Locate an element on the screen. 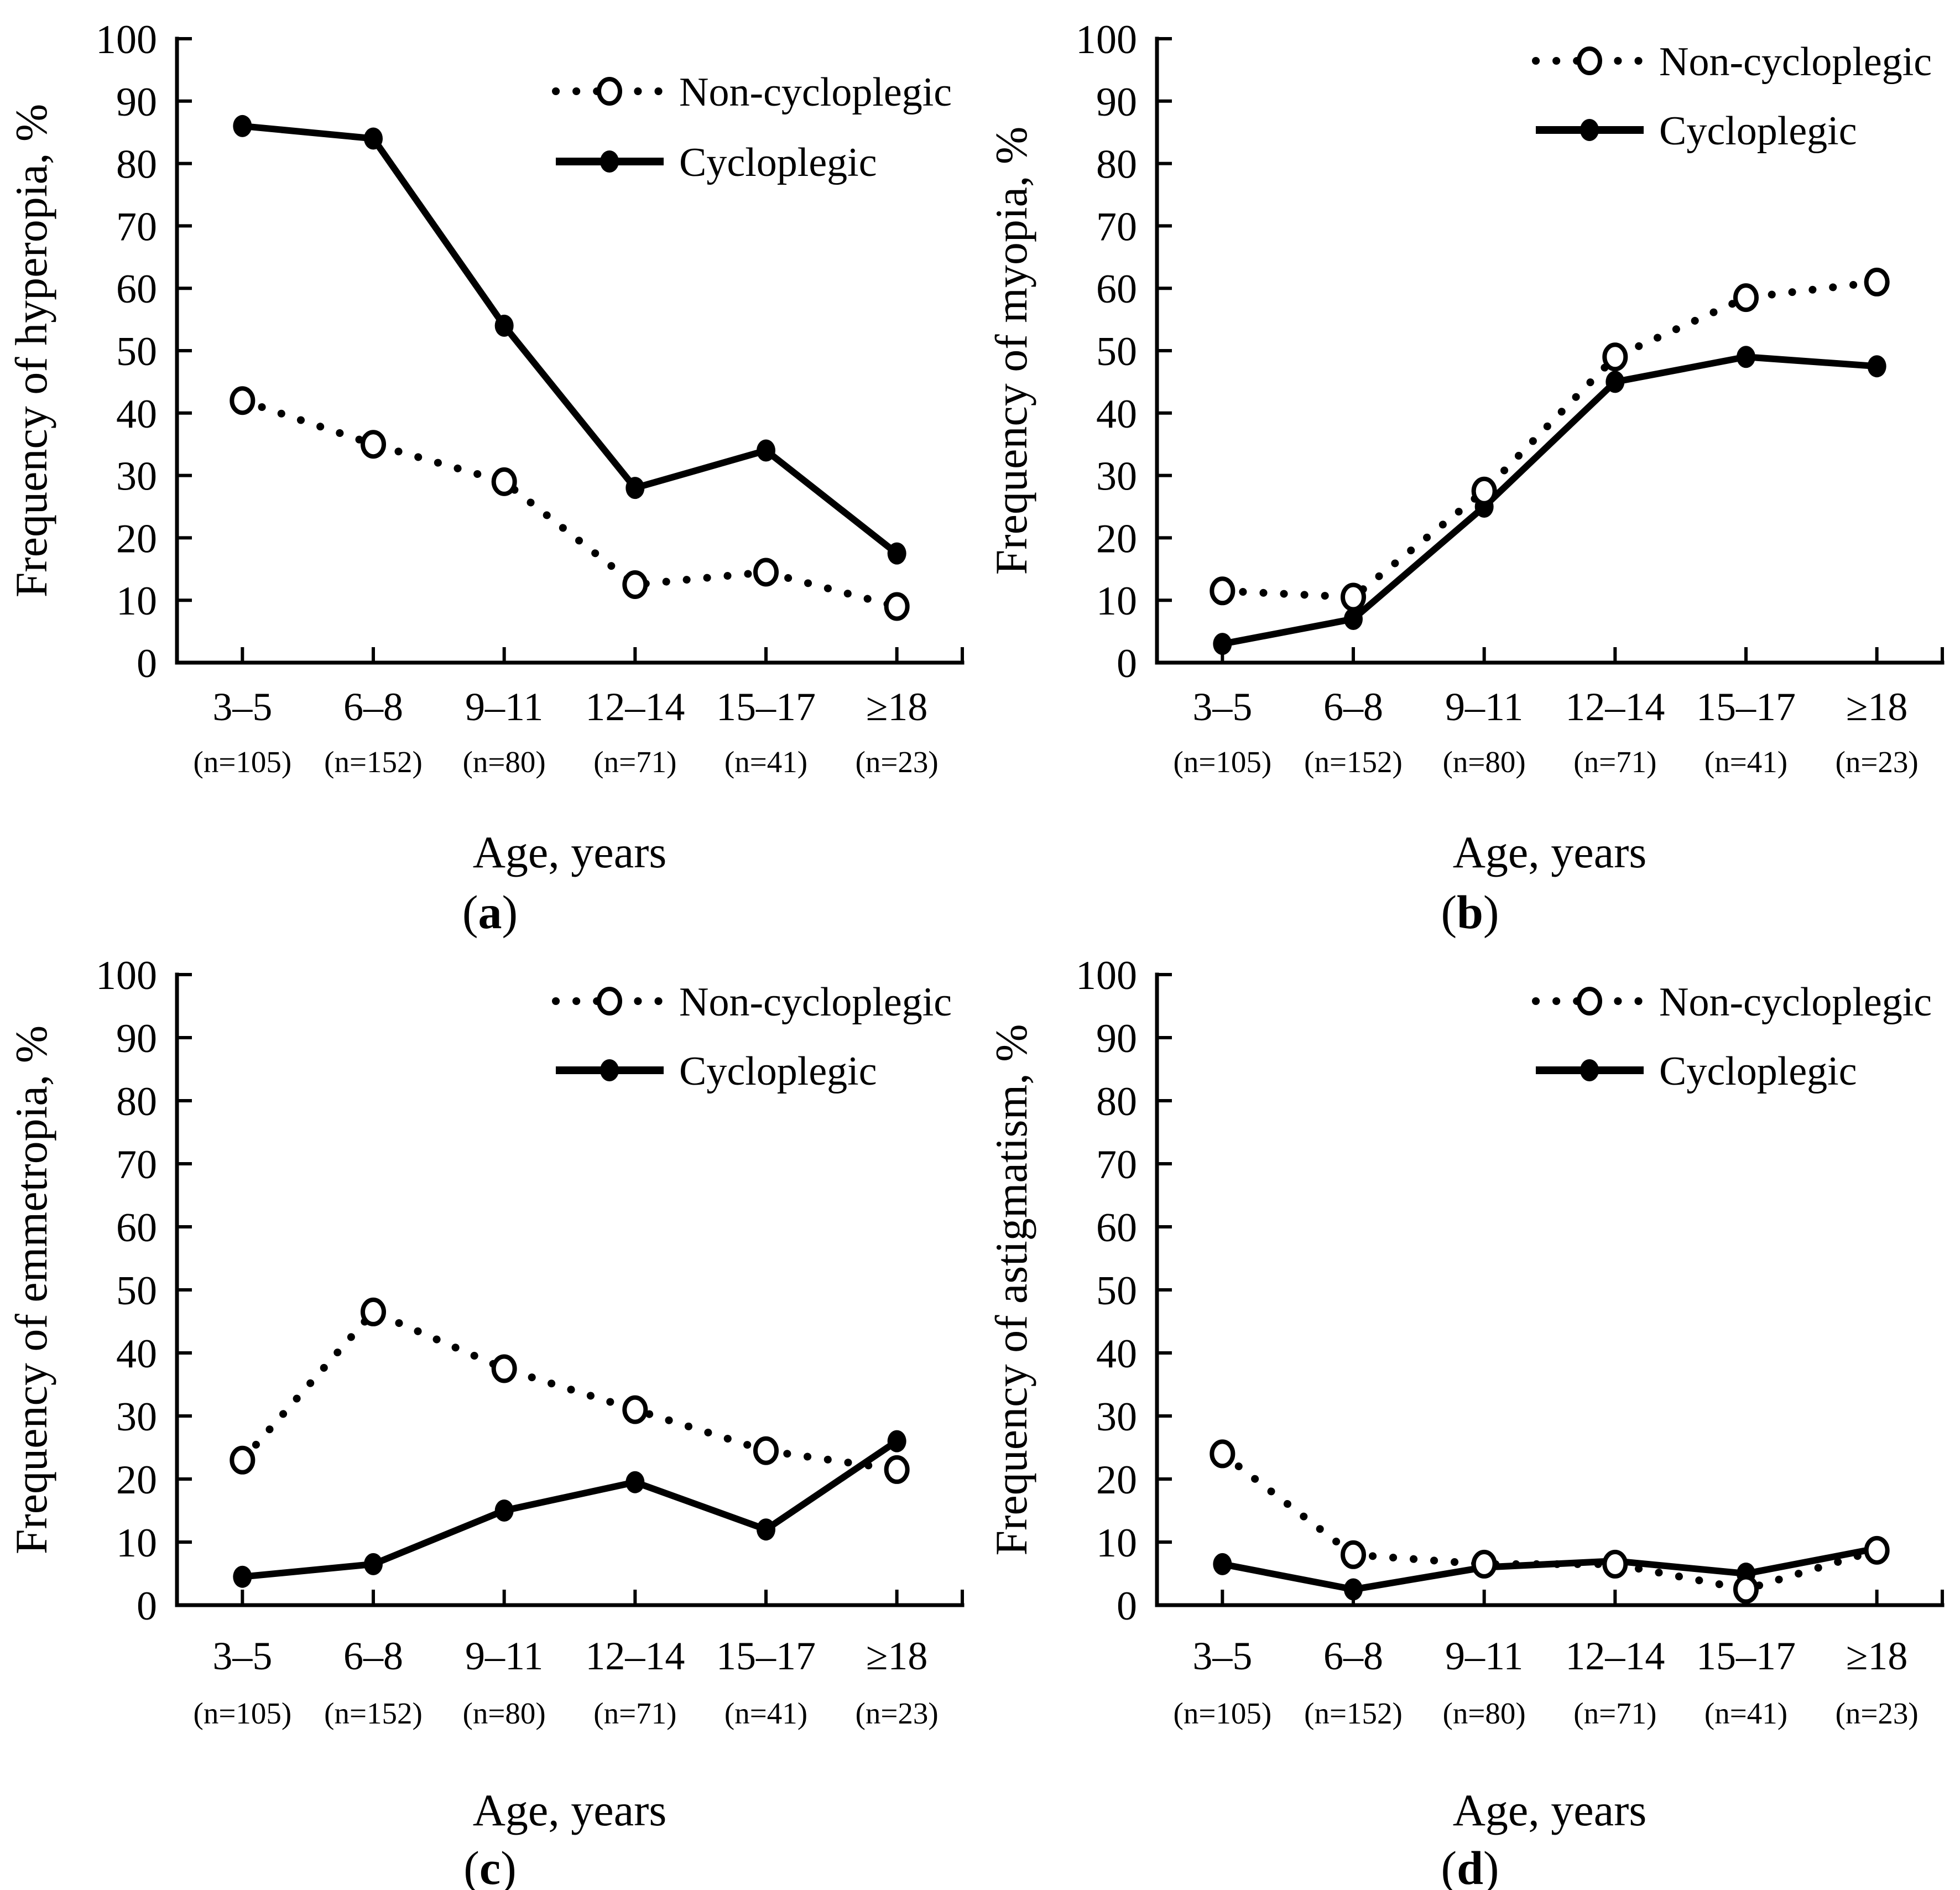 Image resolution: width=1960 pixels, height=1890 pixels. y-axis-title: Frequency of myopia, % is located at coordinates (1011, 351).